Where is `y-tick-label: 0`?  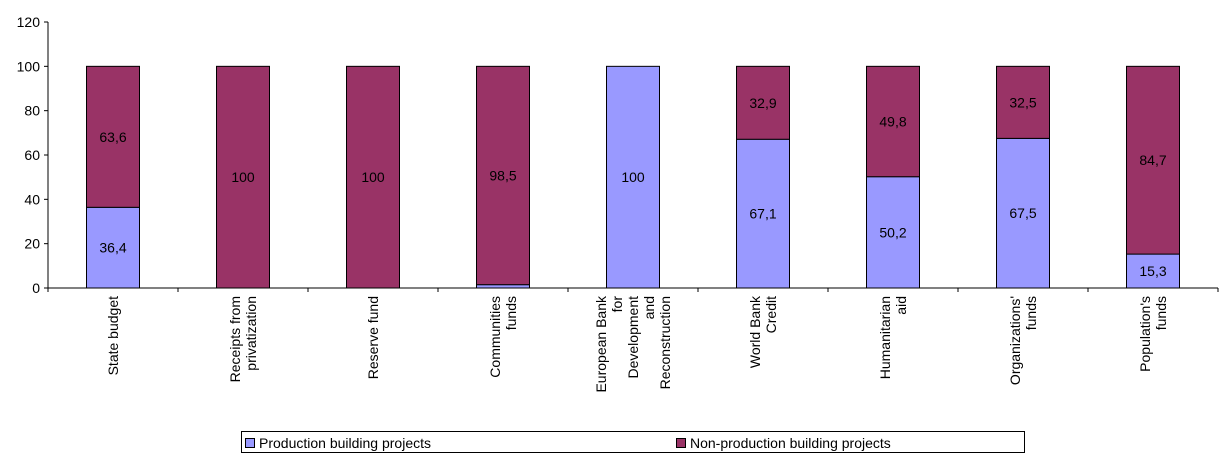
y-tick-label: 0 is located at coordinates (36, 288).